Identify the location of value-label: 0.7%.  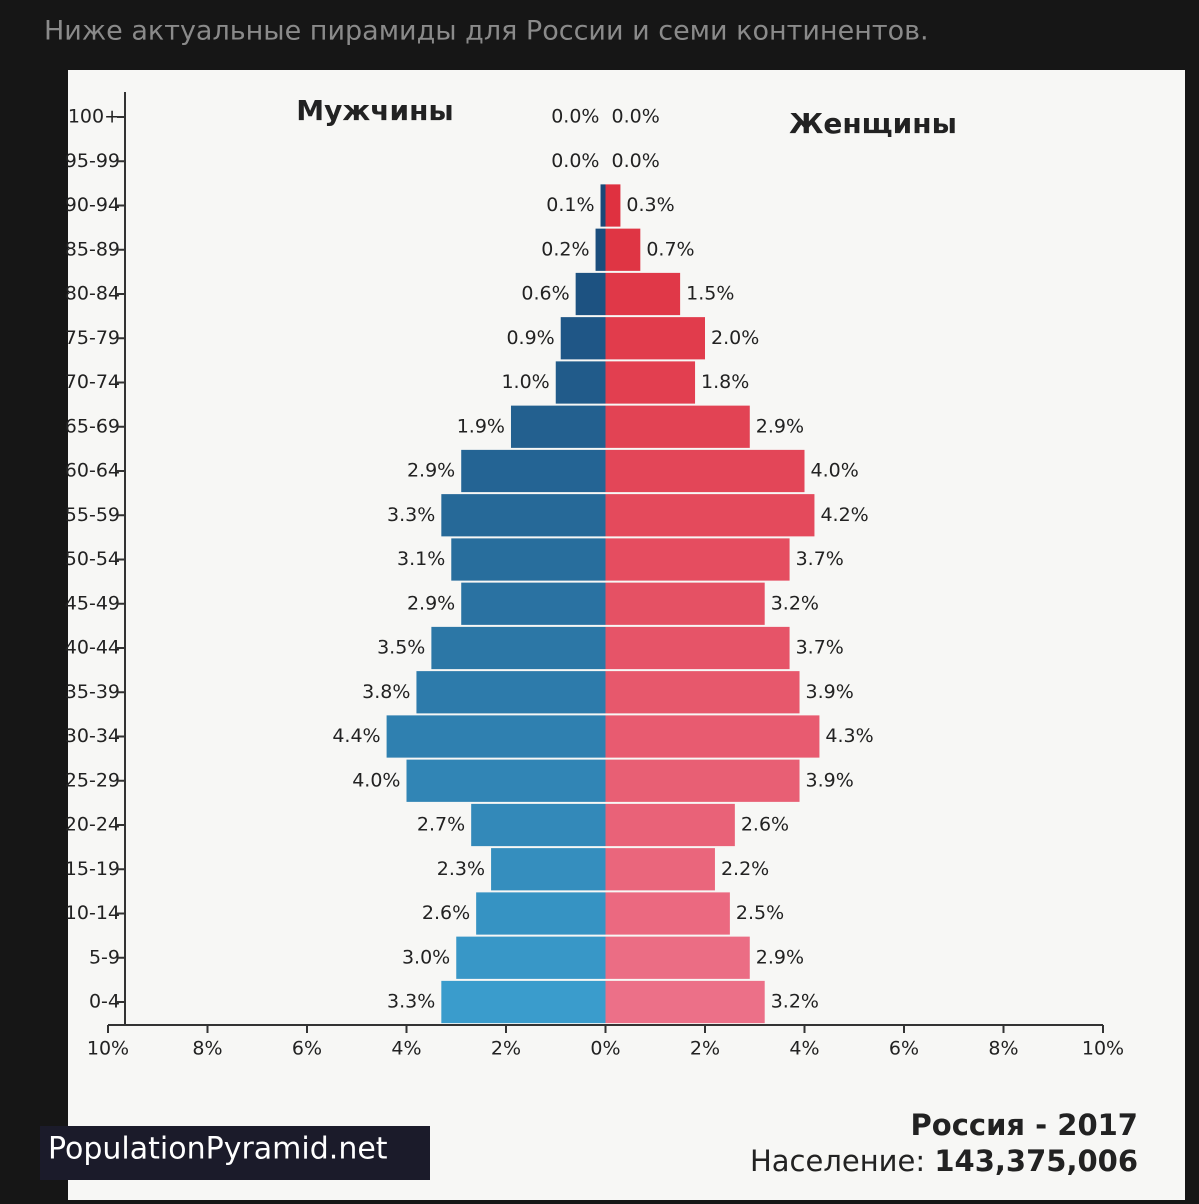
(670, 249).